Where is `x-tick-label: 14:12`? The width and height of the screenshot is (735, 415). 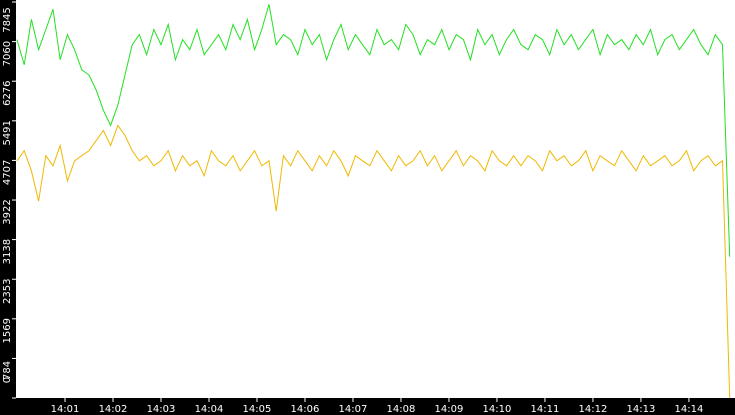 x-tick-label: 14:12 is located at coordinates (593, 409).